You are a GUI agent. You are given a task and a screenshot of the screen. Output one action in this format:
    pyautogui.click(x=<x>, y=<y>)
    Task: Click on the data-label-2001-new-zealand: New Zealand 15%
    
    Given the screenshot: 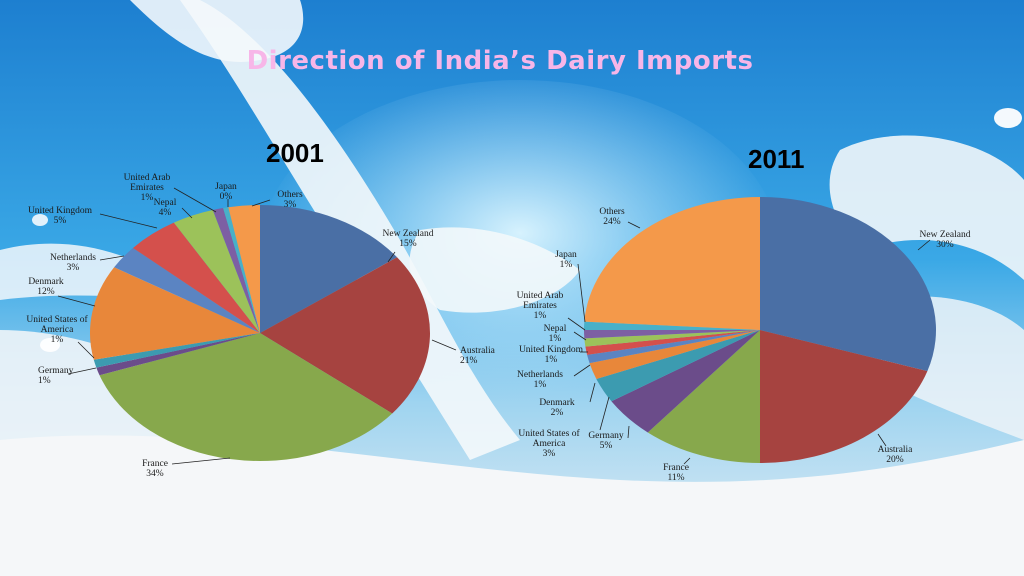 What is the action you would take?
    pyautogui.click(x=408, y=239)
    